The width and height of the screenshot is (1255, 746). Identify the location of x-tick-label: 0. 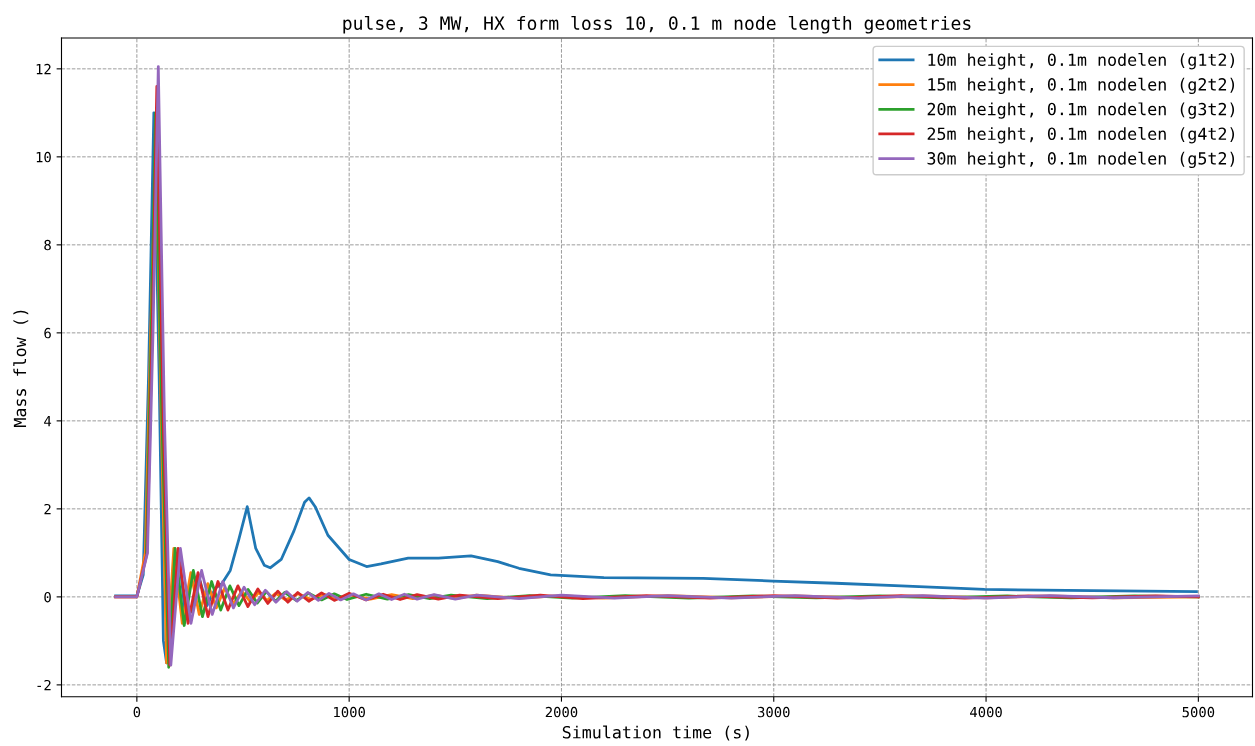
(137, 712).